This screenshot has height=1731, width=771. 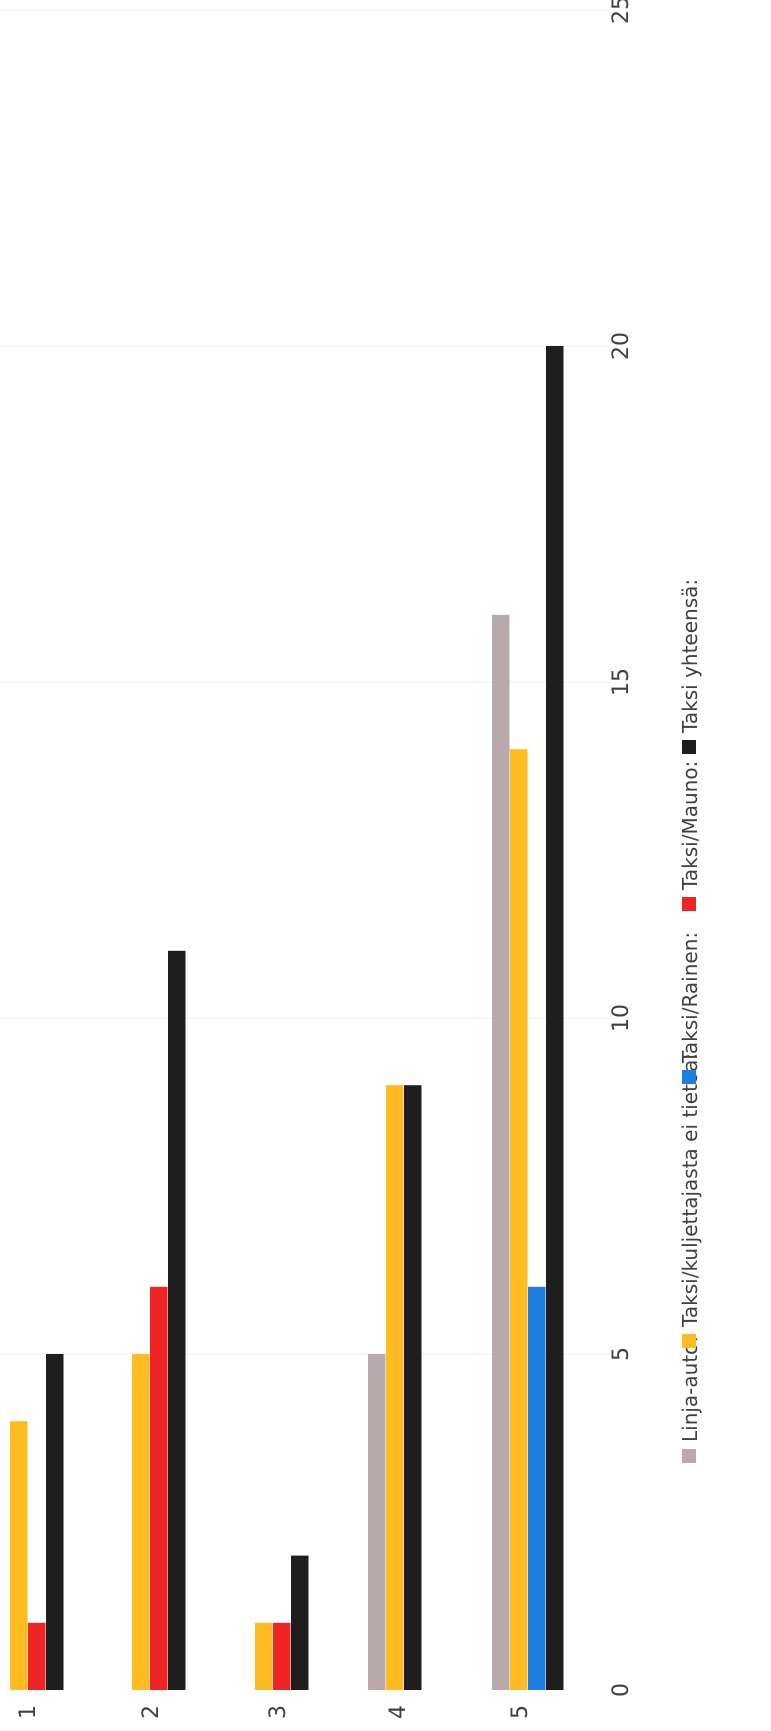 I want to click on legend-label: Taksi yhteensä:, so click(x=690, y=656).